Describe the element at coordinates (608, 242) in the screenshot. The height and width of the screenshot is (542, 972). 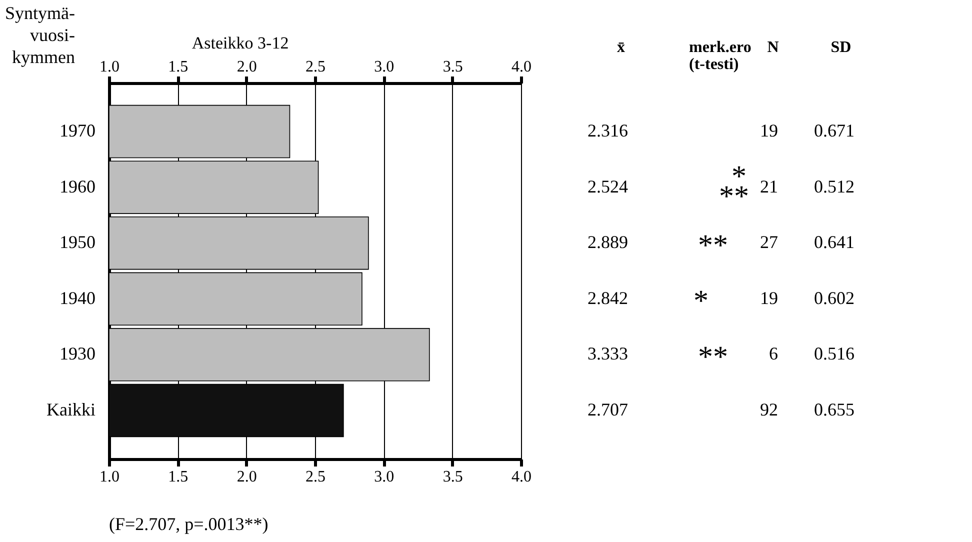
I see `data-label: 2.889` at that location.